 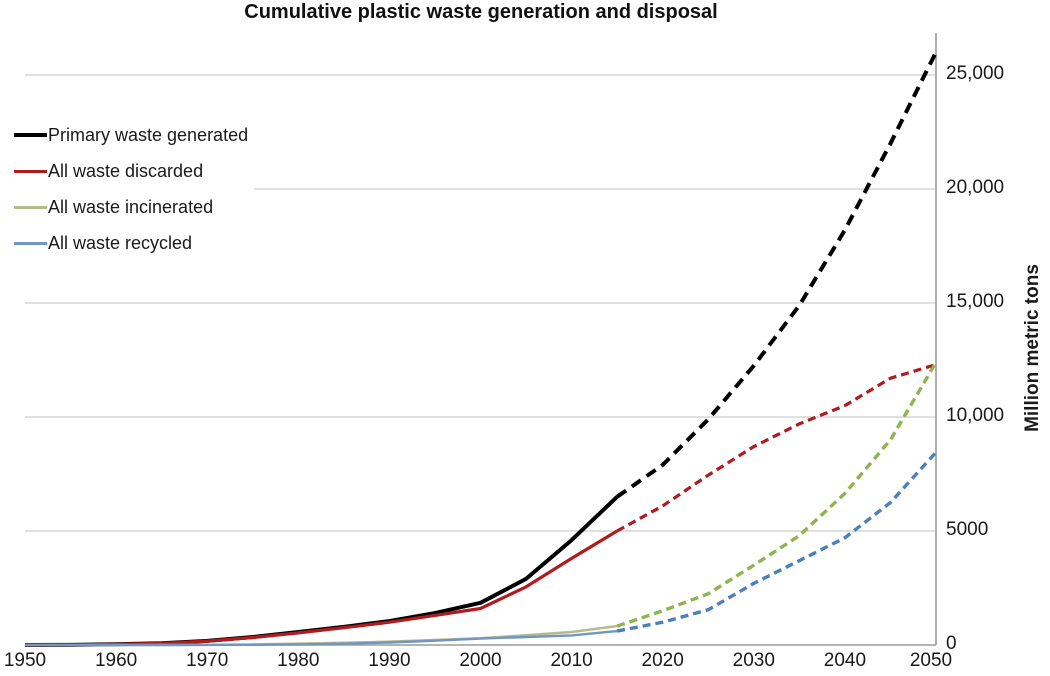 What do you see at coordinates (753, 660) in the screenshot?
I see `x-tick-label-2030: 2030` at bounding box center [753, 660].